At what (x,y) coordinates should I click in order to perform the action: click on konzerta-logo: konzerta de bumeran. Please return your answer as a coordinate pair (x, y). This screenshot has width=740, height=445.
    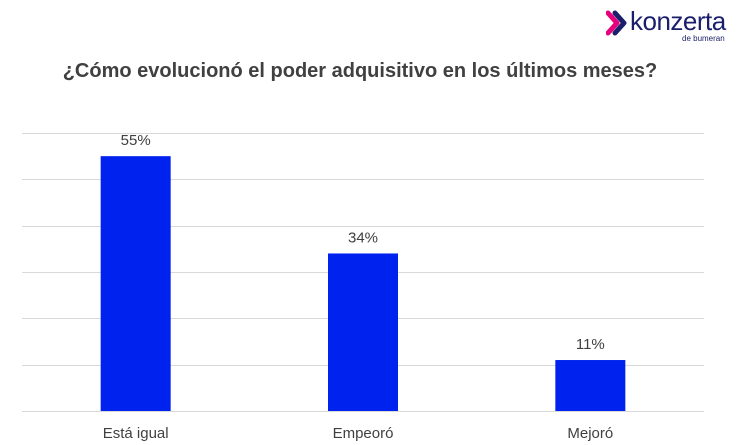
    Looking at the image, I should click on (671, 26).